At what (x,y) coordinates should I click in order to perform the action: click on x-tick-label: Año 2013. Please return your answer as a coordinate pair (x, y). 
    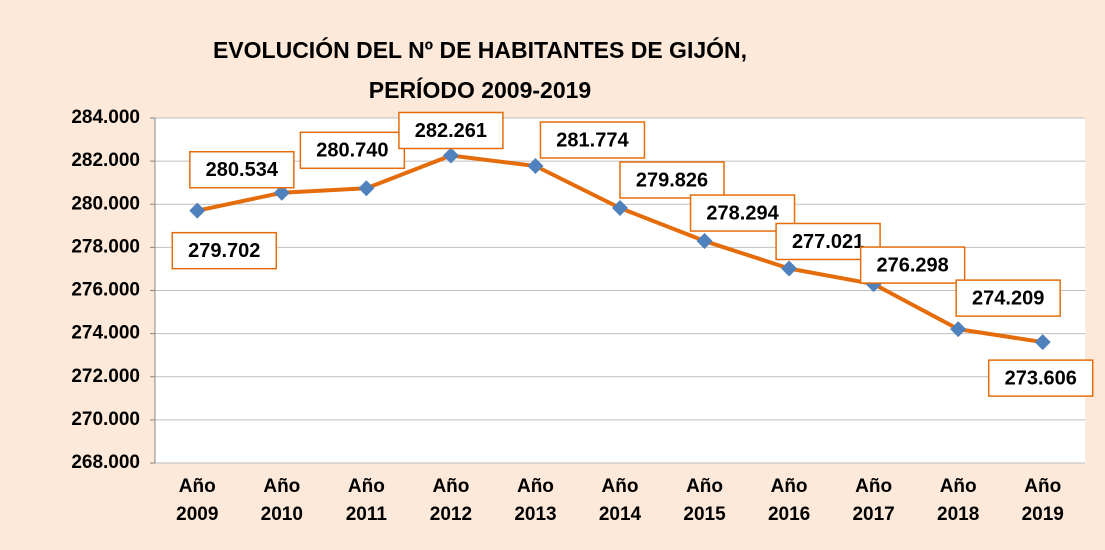
    Looking at the image, I should click on (535, 500).